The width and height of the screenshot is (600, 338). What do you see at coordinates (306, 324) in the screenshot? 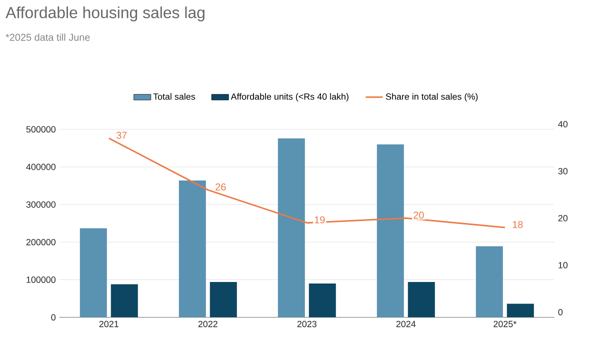
I see `x-tick-label: 2023` at bounding box center [306, 324].